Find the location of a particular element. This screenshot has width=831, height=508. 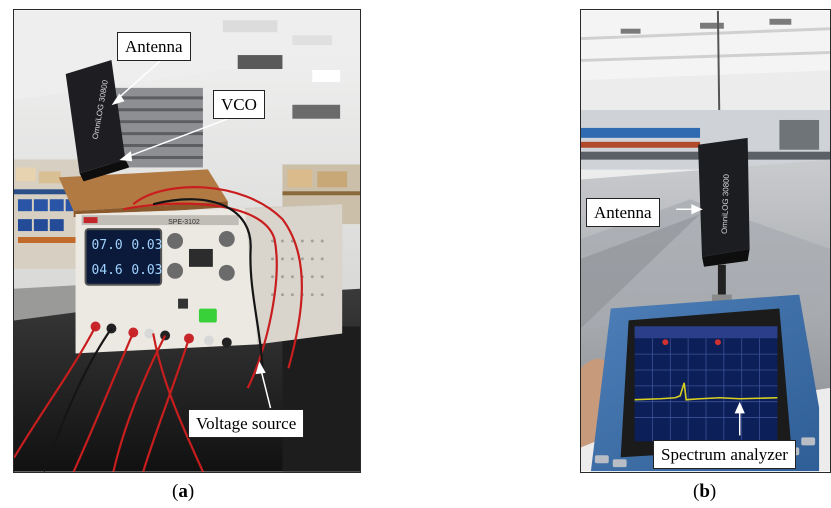

display-screen is located at coordinates (123, 257).